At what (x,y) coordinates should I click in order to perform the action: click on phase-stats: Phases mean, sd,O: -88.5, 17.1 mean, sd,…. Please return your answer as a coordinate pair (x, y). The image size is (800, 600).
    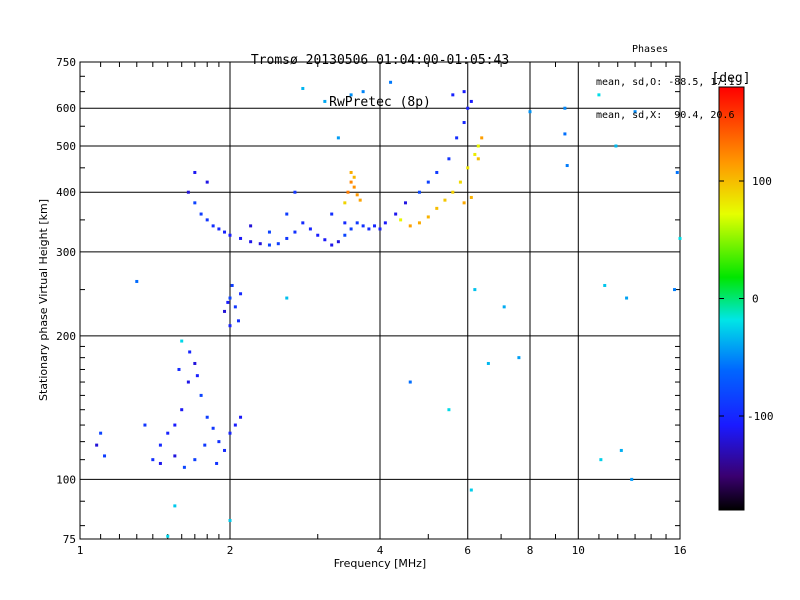
    Looking at the image, I should click on (696, 77).